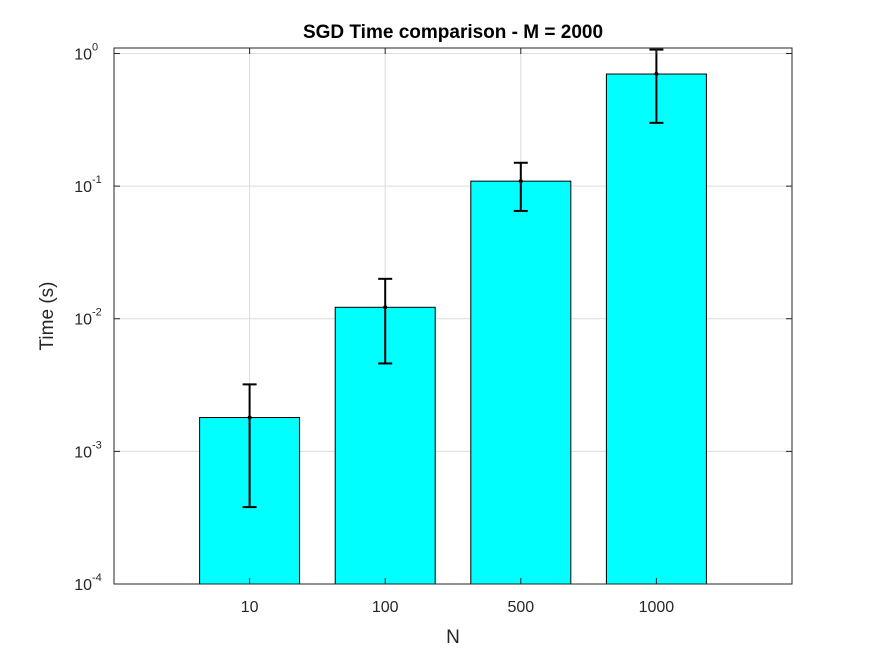  What do you see at coordinates (657, 607) in the screenshot?
I see `x-tick-label: 1000` at bounding box center [657, 607].